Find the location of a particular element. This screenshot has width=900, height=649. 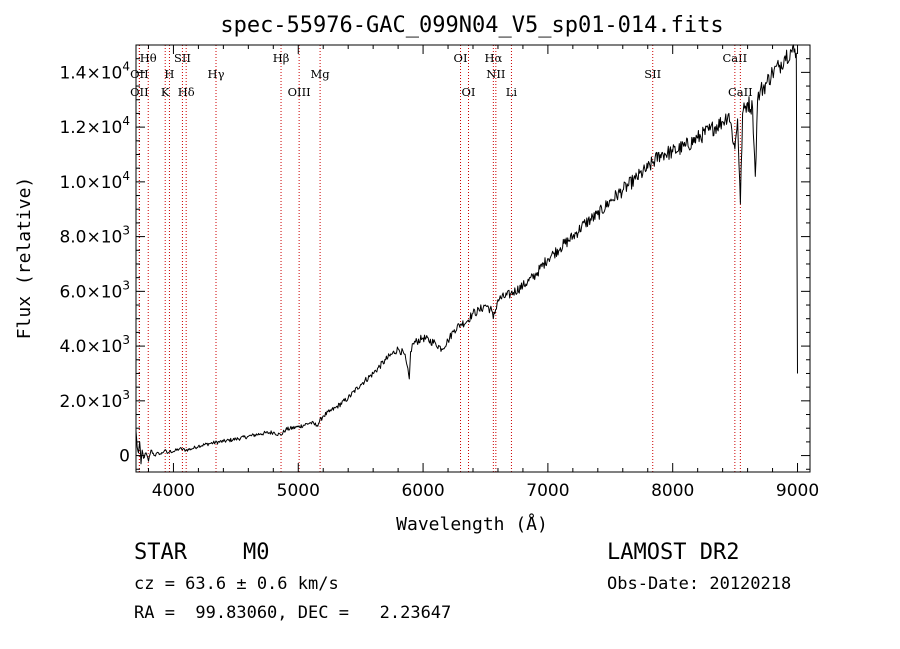

y-tick-label: 1.4×10⁴ is located at coordinates (94, 71).